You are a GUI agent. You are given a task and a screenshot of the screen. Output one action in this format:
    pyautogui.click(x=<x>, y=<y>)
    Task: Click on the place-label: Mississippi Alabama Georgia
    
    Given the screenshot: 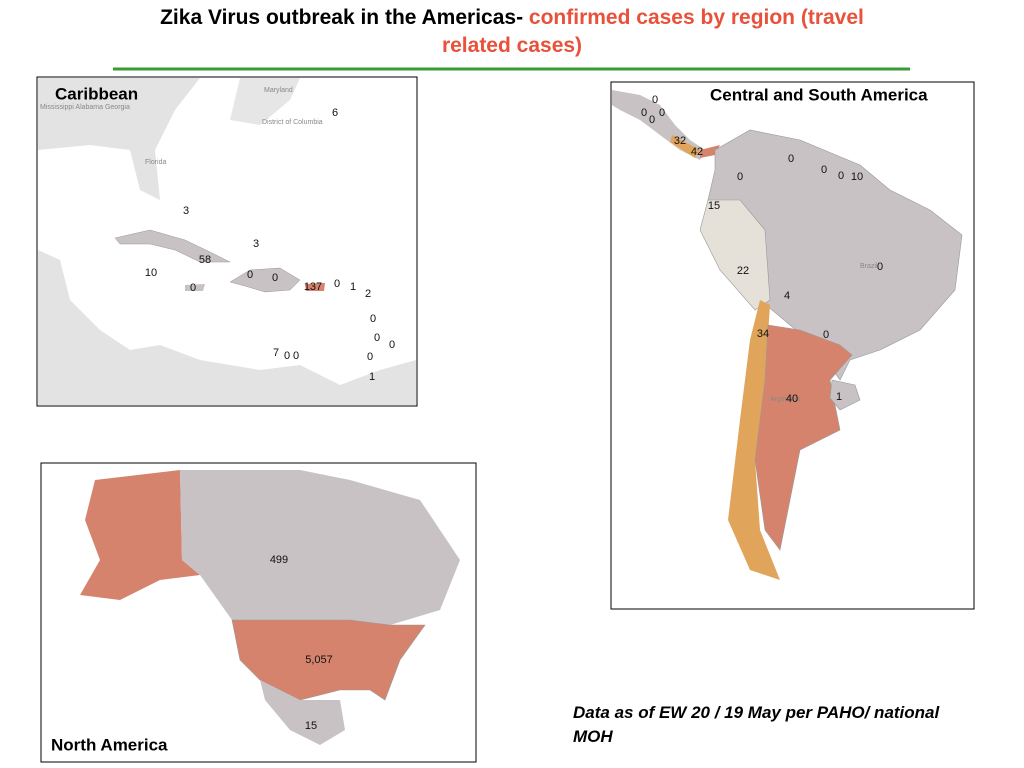 What is the action you would take?
    pyautogui.click(x=85, y=107)
    